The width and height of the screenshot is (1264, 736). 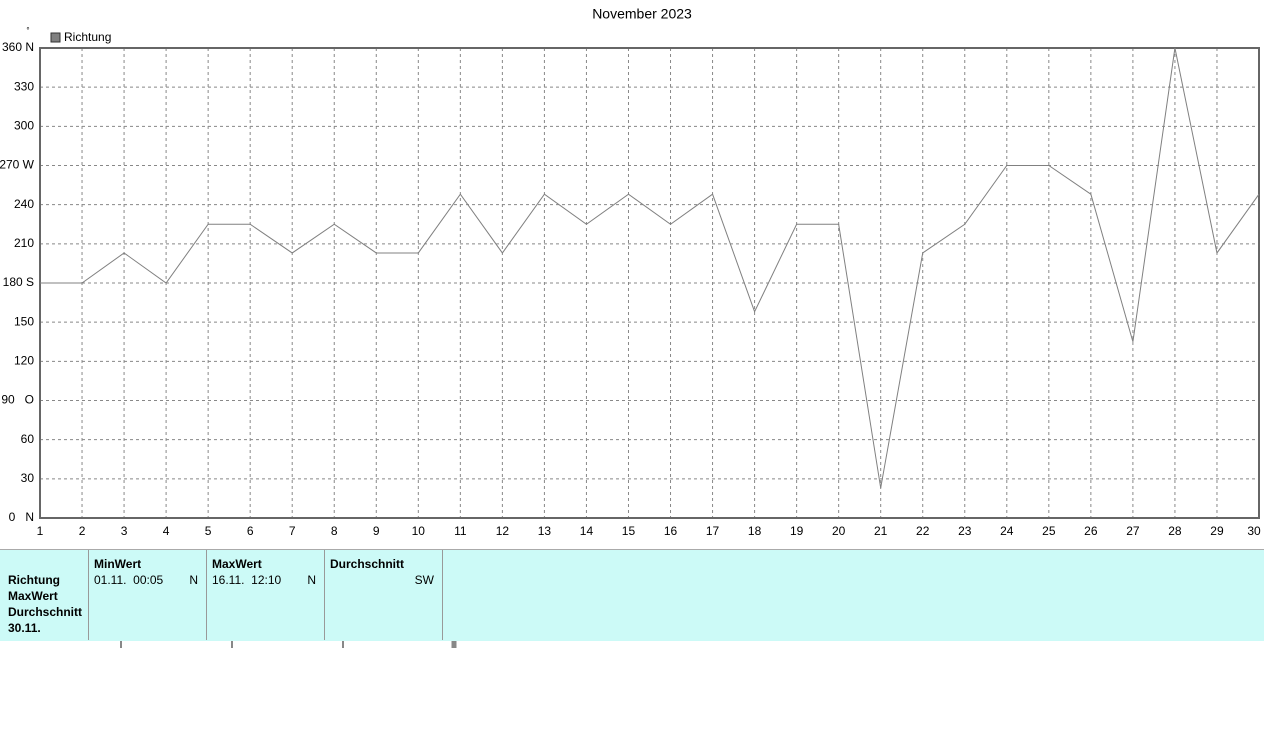 I want to click on chart-title: November 2023, so click(x=642, y=14).